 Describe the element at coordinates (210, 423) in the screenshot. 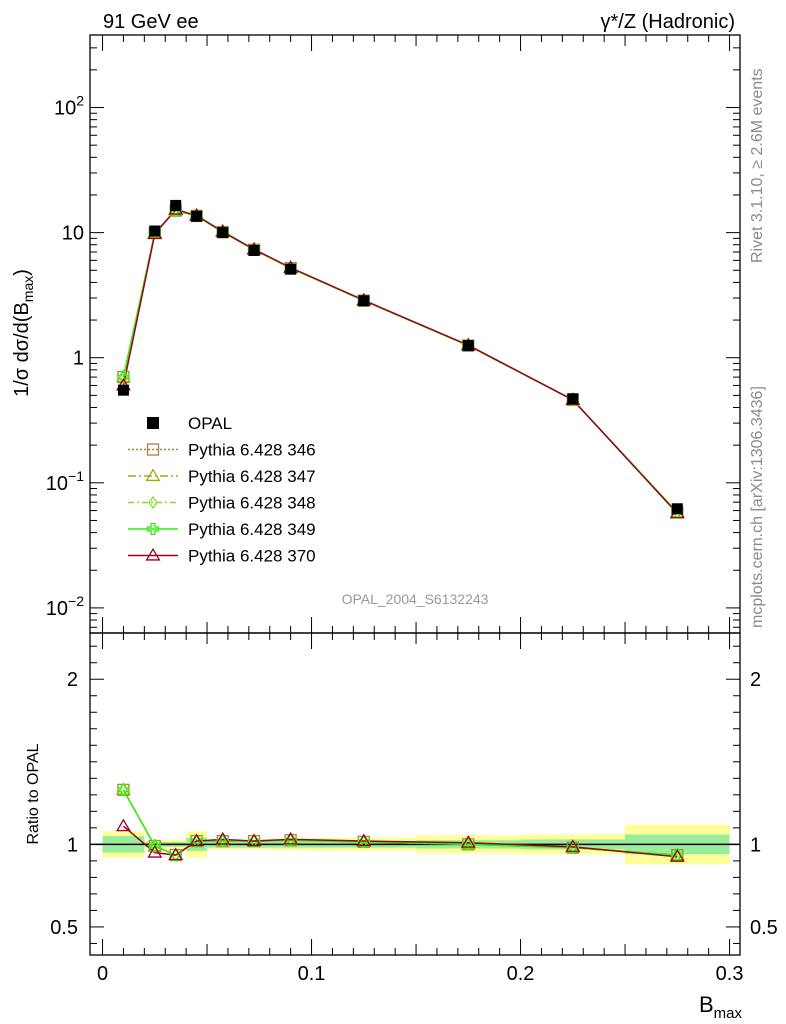

I see `legend-label: OPAL` at that location.